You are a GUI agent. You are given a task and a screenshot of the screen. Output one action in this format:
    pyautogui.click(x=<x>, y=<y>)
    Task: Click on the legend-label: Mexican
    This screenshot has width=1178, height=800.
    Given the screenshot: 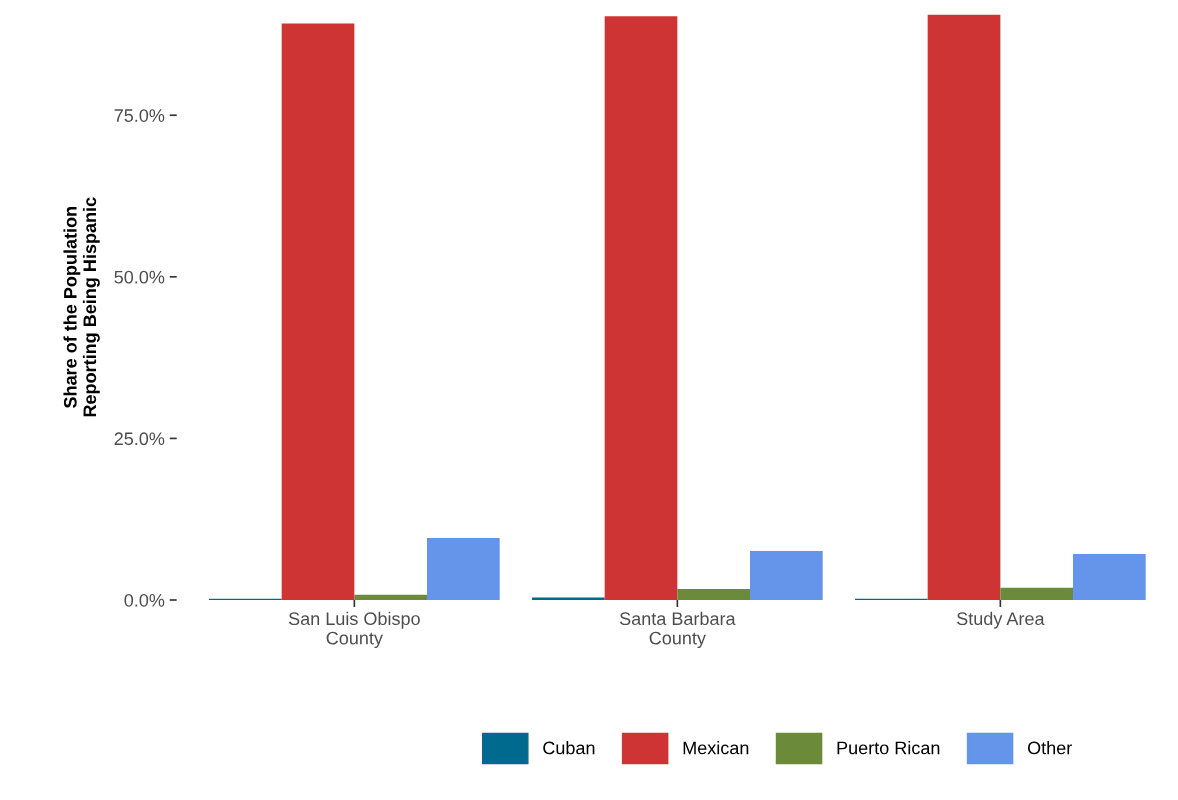 What is the action you would take?
    pyautogui.click(x=716, y=748)
    